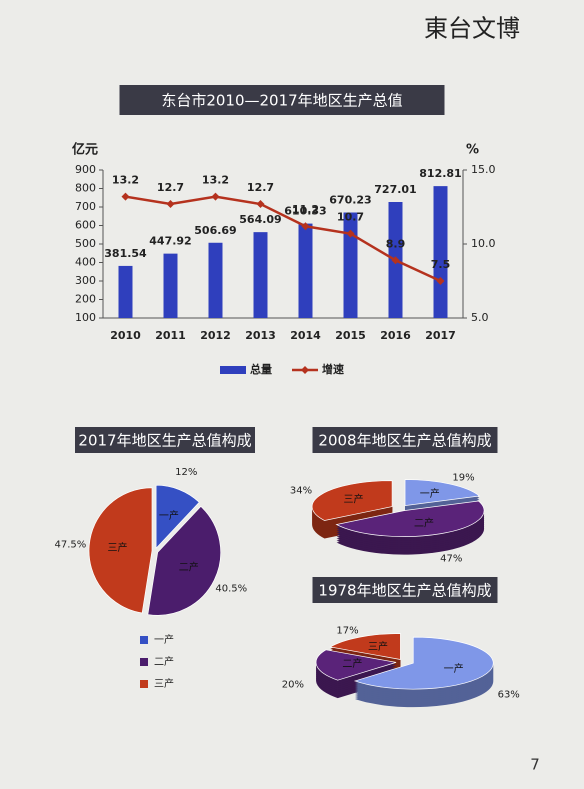 This screenshot has height=789, width=584. I want to click on data-label: 727.01, so click(395, 189).